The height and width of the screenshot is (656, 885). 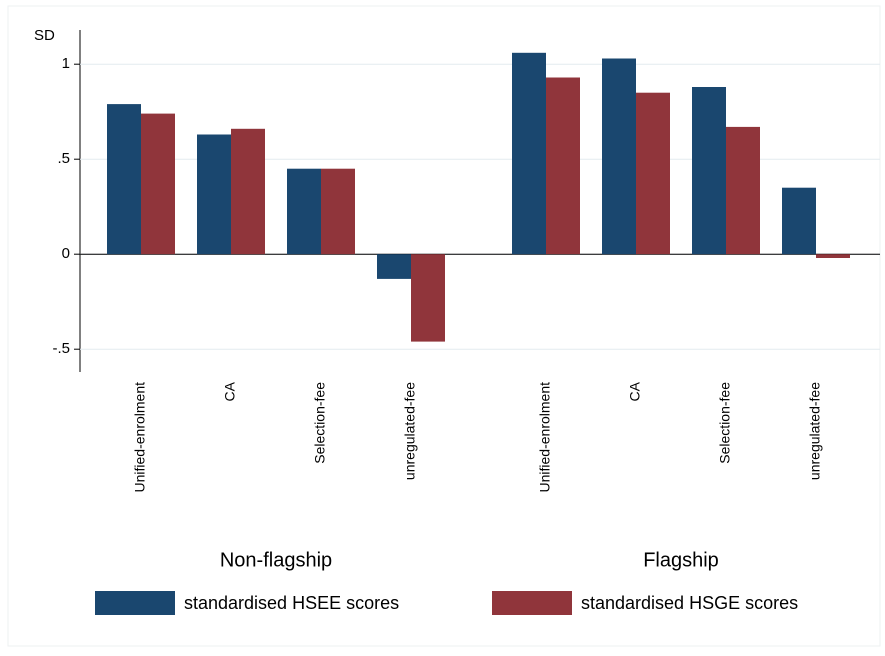 I want to click on legend-label: standardised HSGE scores, so click(x=689, y=603).